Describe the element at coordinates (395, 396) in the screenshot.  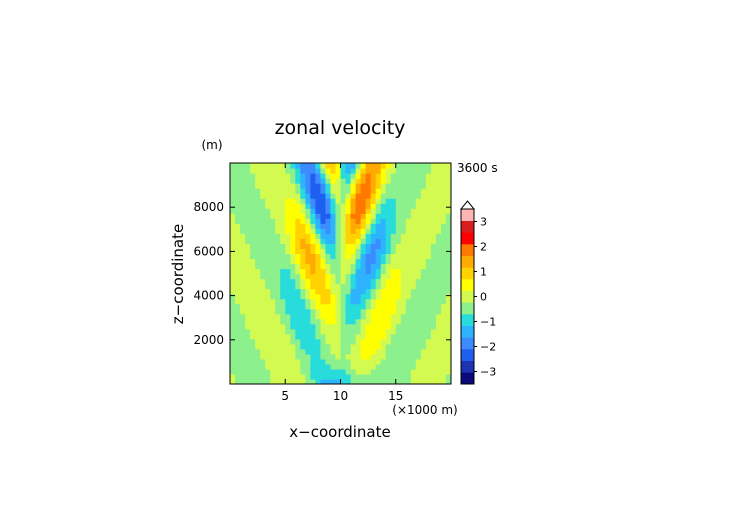
I see `x-tick-label: 15` at that location.